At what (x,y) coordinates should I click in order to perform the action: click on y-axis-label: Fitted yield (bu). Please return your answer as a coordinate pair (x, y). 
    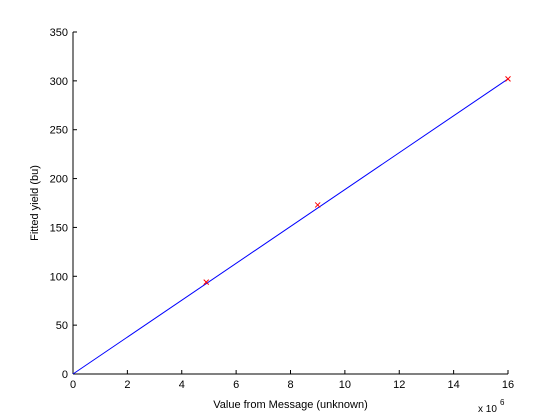
    Looking at the image, I should click on (35, 203).